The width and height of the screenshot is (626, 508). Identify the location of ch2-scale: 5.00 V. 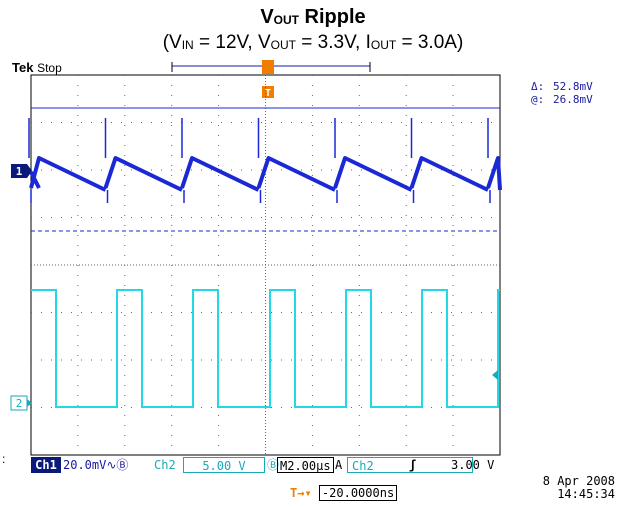
(224, 465).